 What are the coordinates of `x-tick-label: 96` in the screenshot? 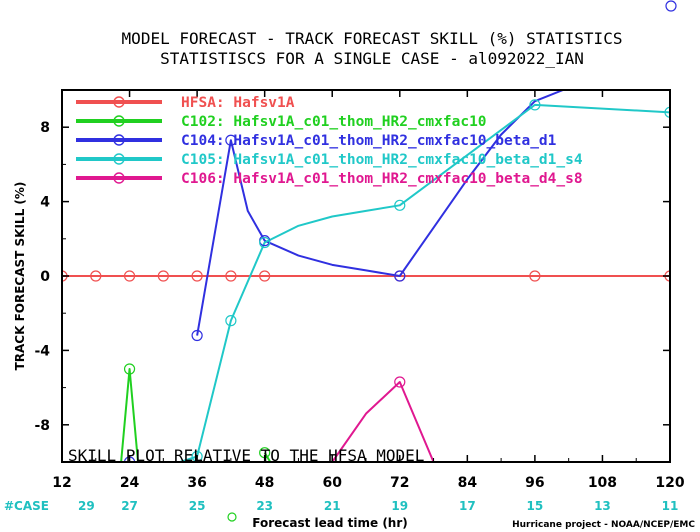 It's located at (534, 483).